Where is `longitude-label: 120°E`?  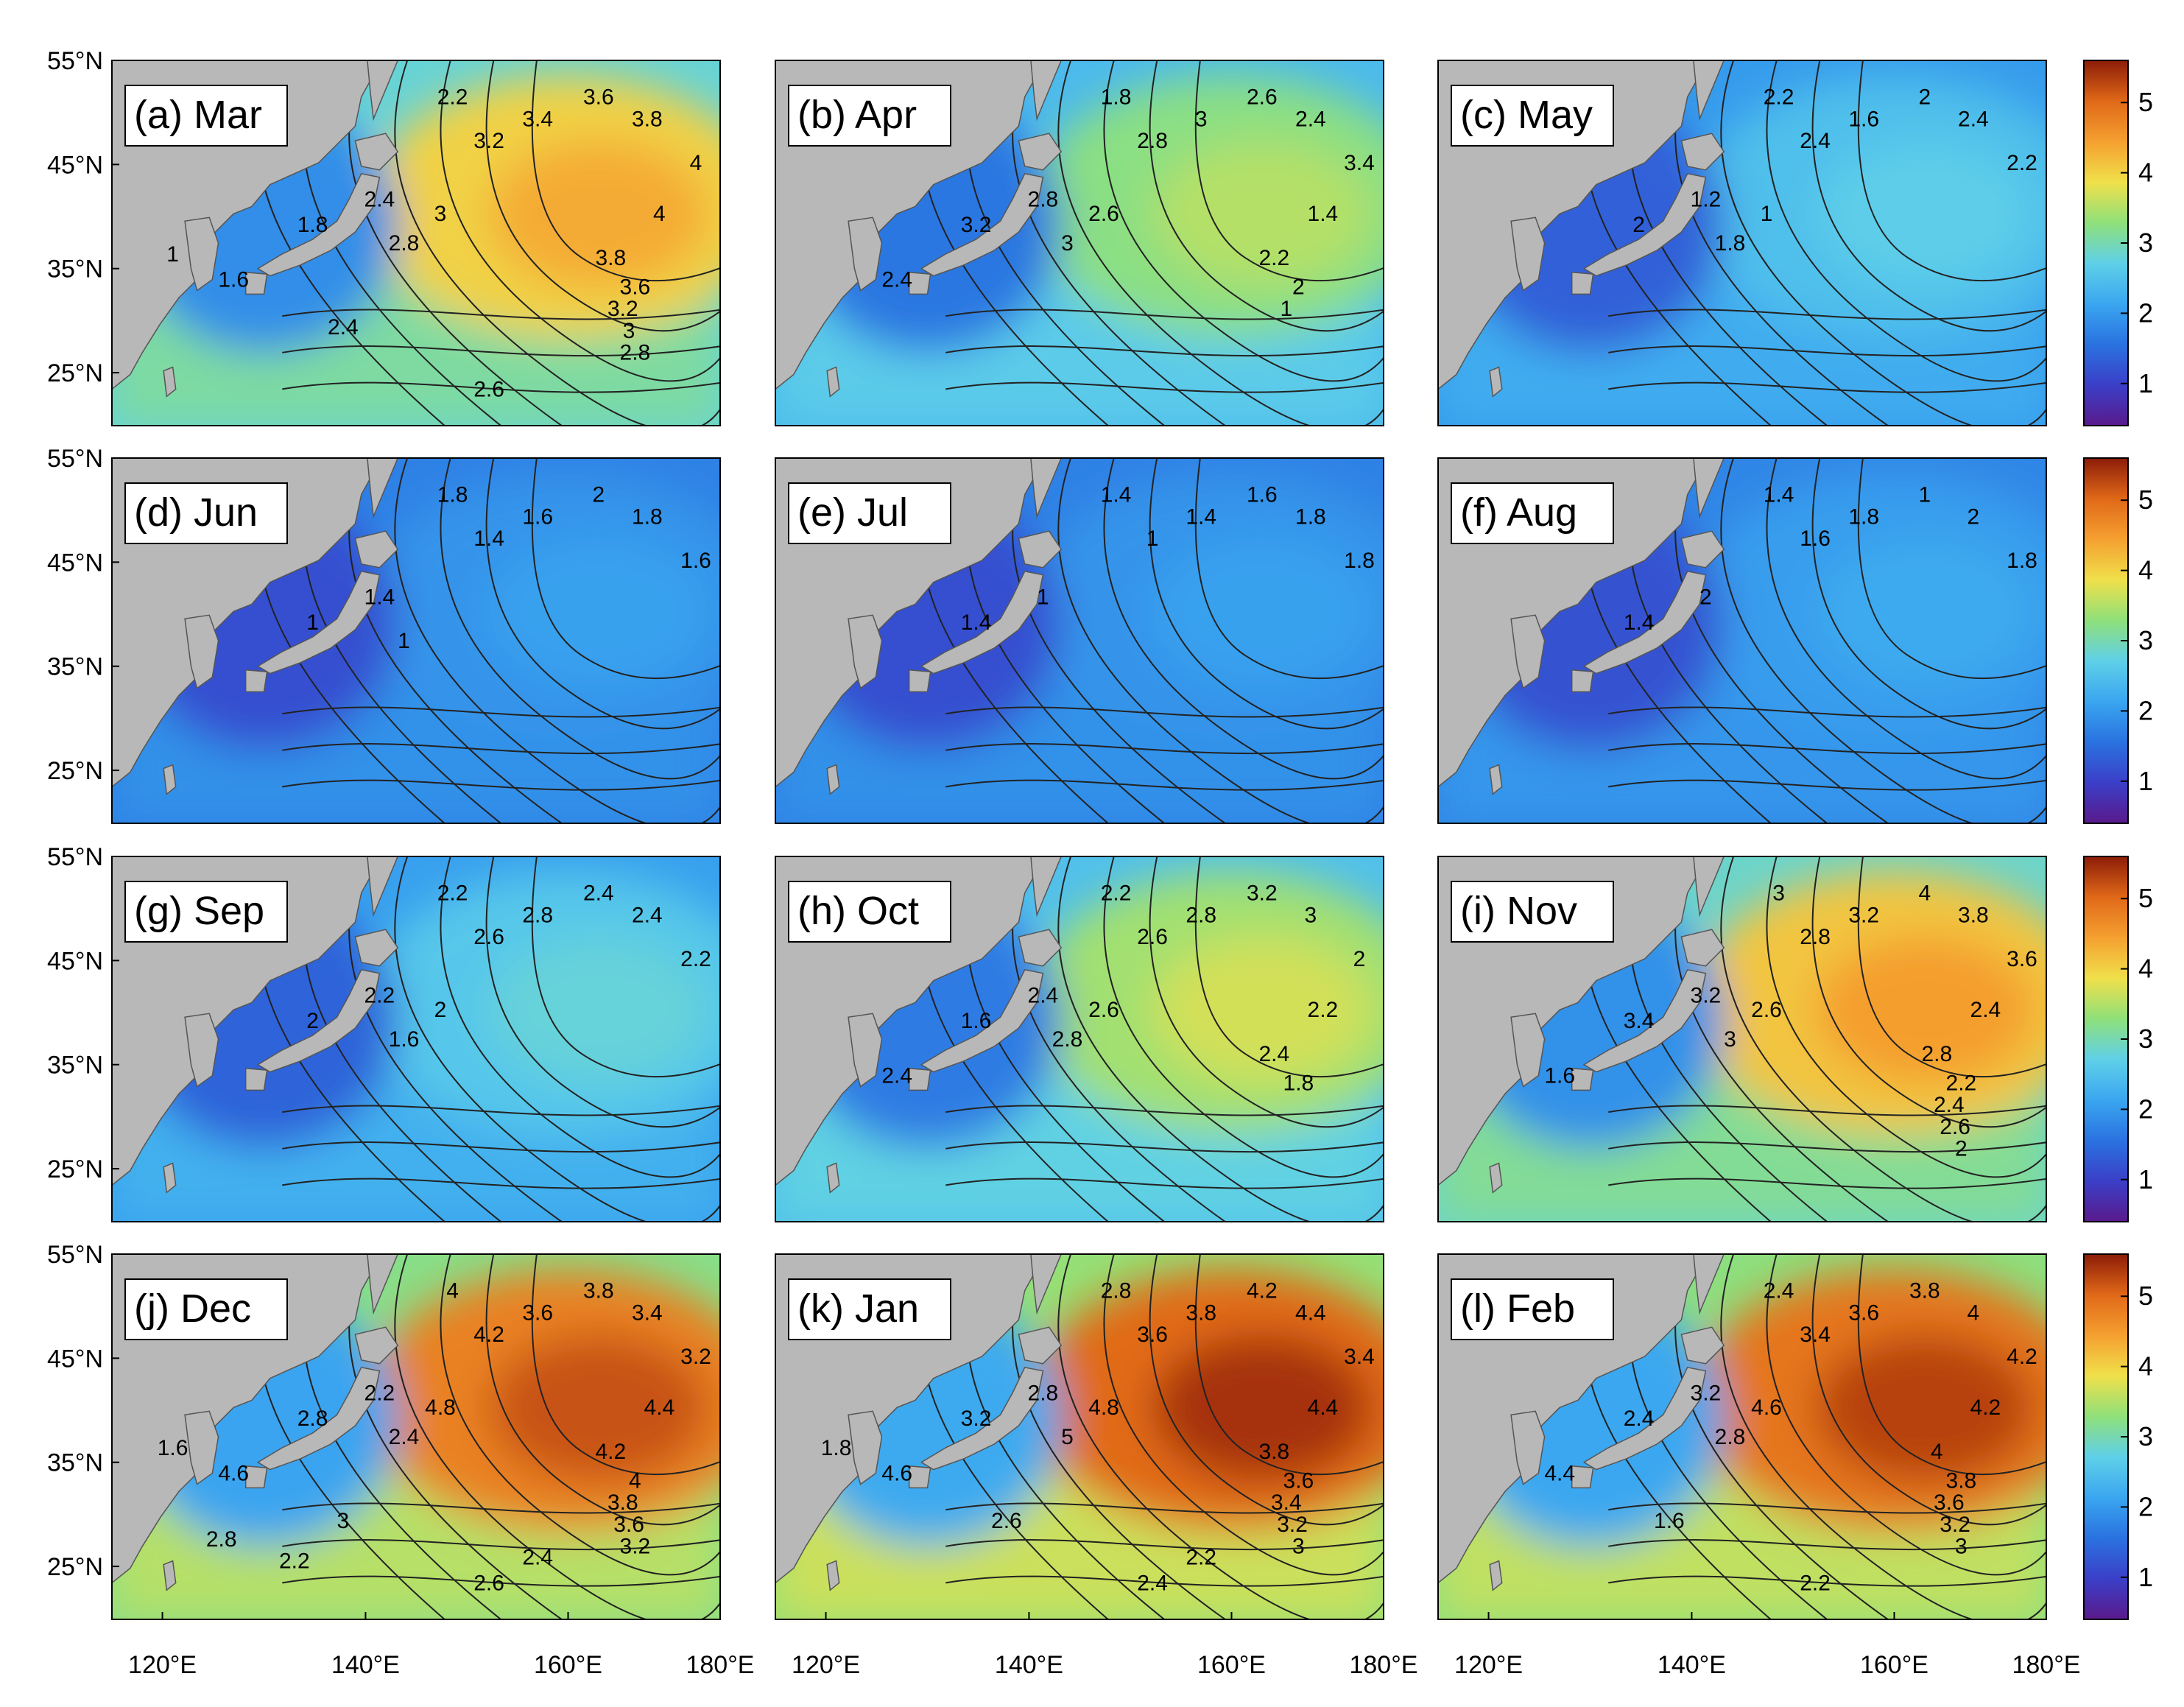
longitude-label: 120°E is located at coordinates (163, 1665).